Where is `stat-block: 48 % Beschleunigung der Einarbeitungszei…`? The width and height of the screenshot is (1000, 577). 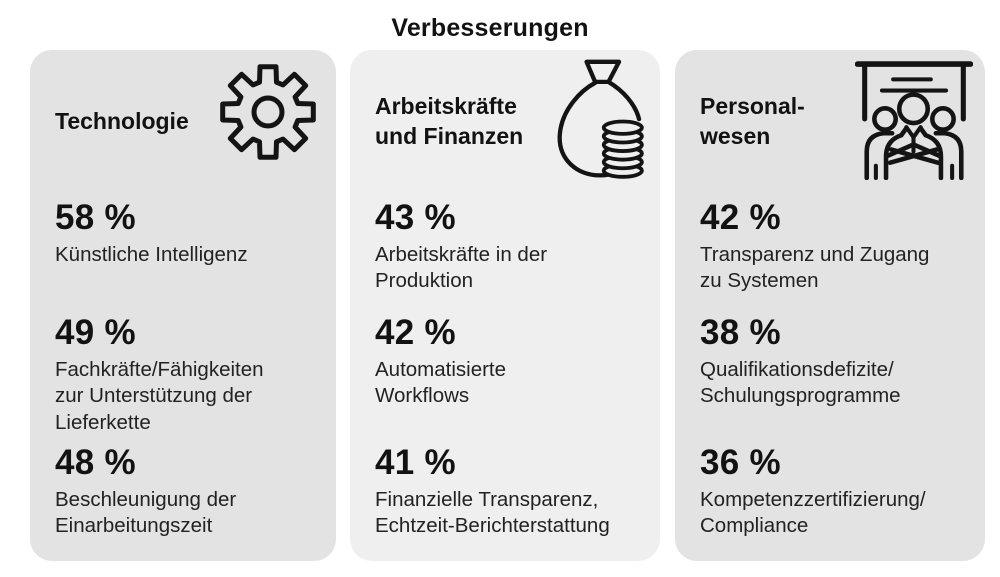 stat-block: 48 % Beschleunigung der Einarbeitungszei… is located at coordinates (188, 491).